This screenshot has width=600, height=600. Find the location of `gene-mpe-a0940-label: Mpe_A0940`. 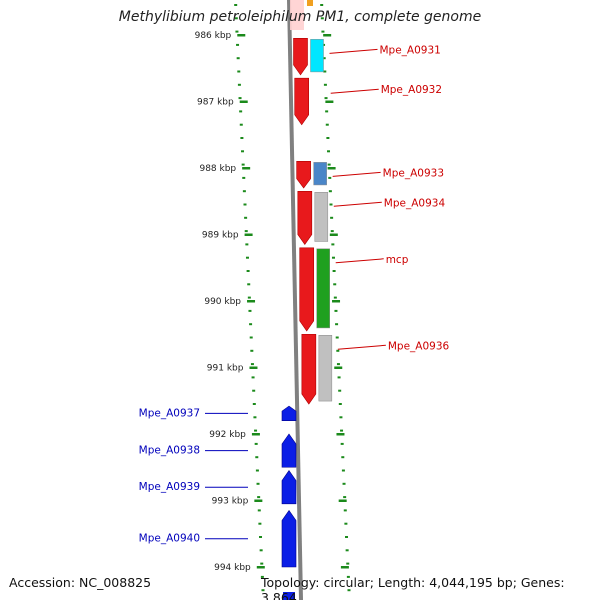

gene-mpe-a0940-label: Mpe_A0940 is located at coordinates (169, 539).